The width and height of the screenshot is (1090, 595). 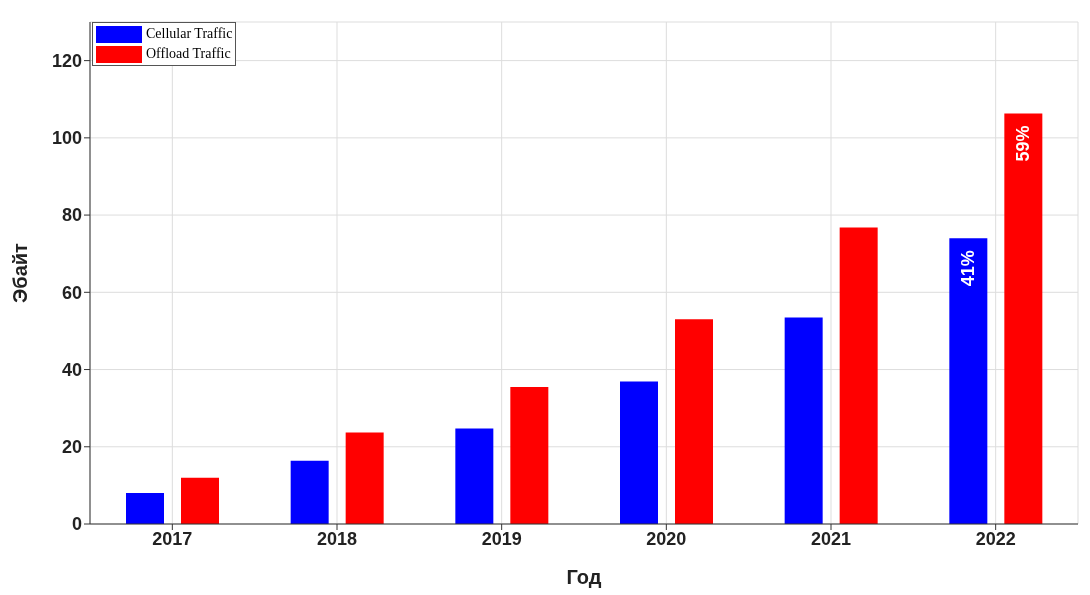 What do you see at coordinates (172, 538) in the screenshot?
I see `x-tick-label: 2017` at bounding box center [172, 538].